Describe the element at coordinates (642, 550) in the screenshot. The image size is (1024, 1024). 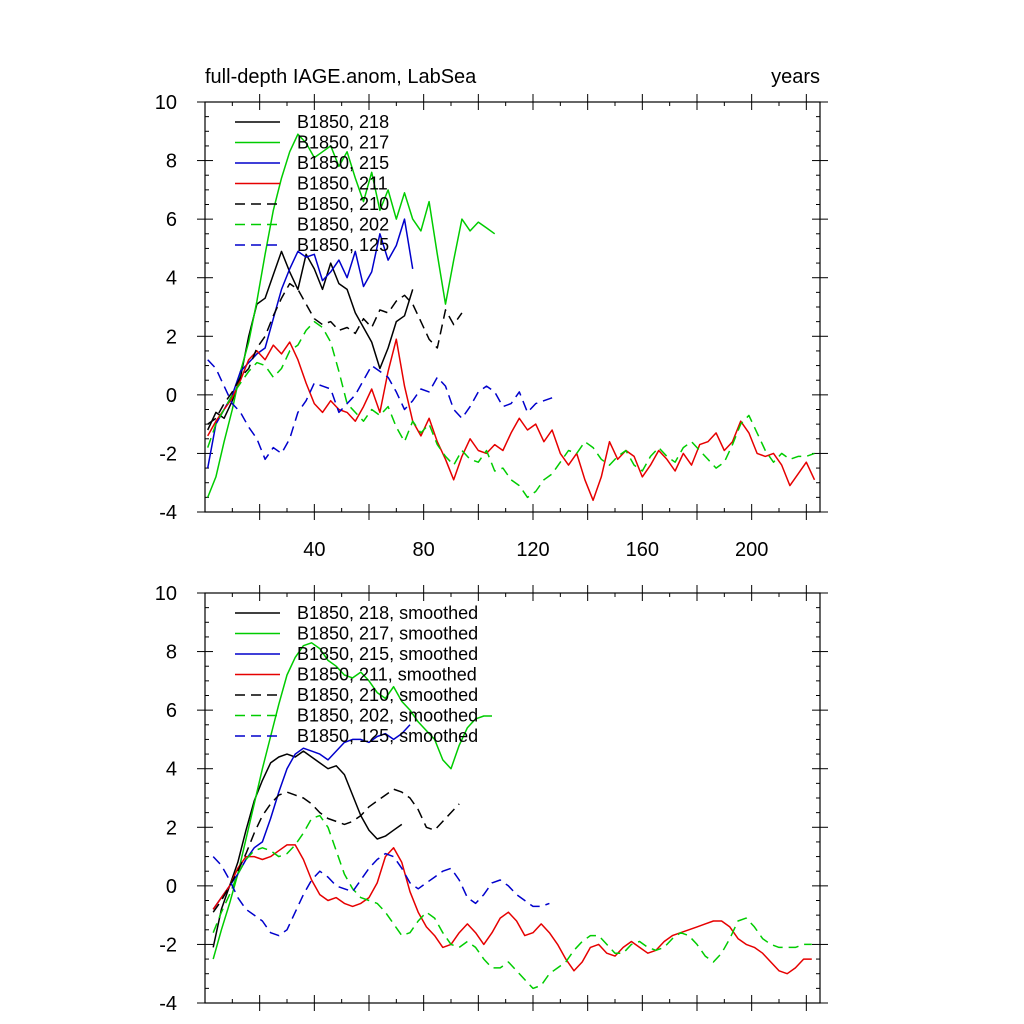
I see `top-x-tick-label: 160` at that location.